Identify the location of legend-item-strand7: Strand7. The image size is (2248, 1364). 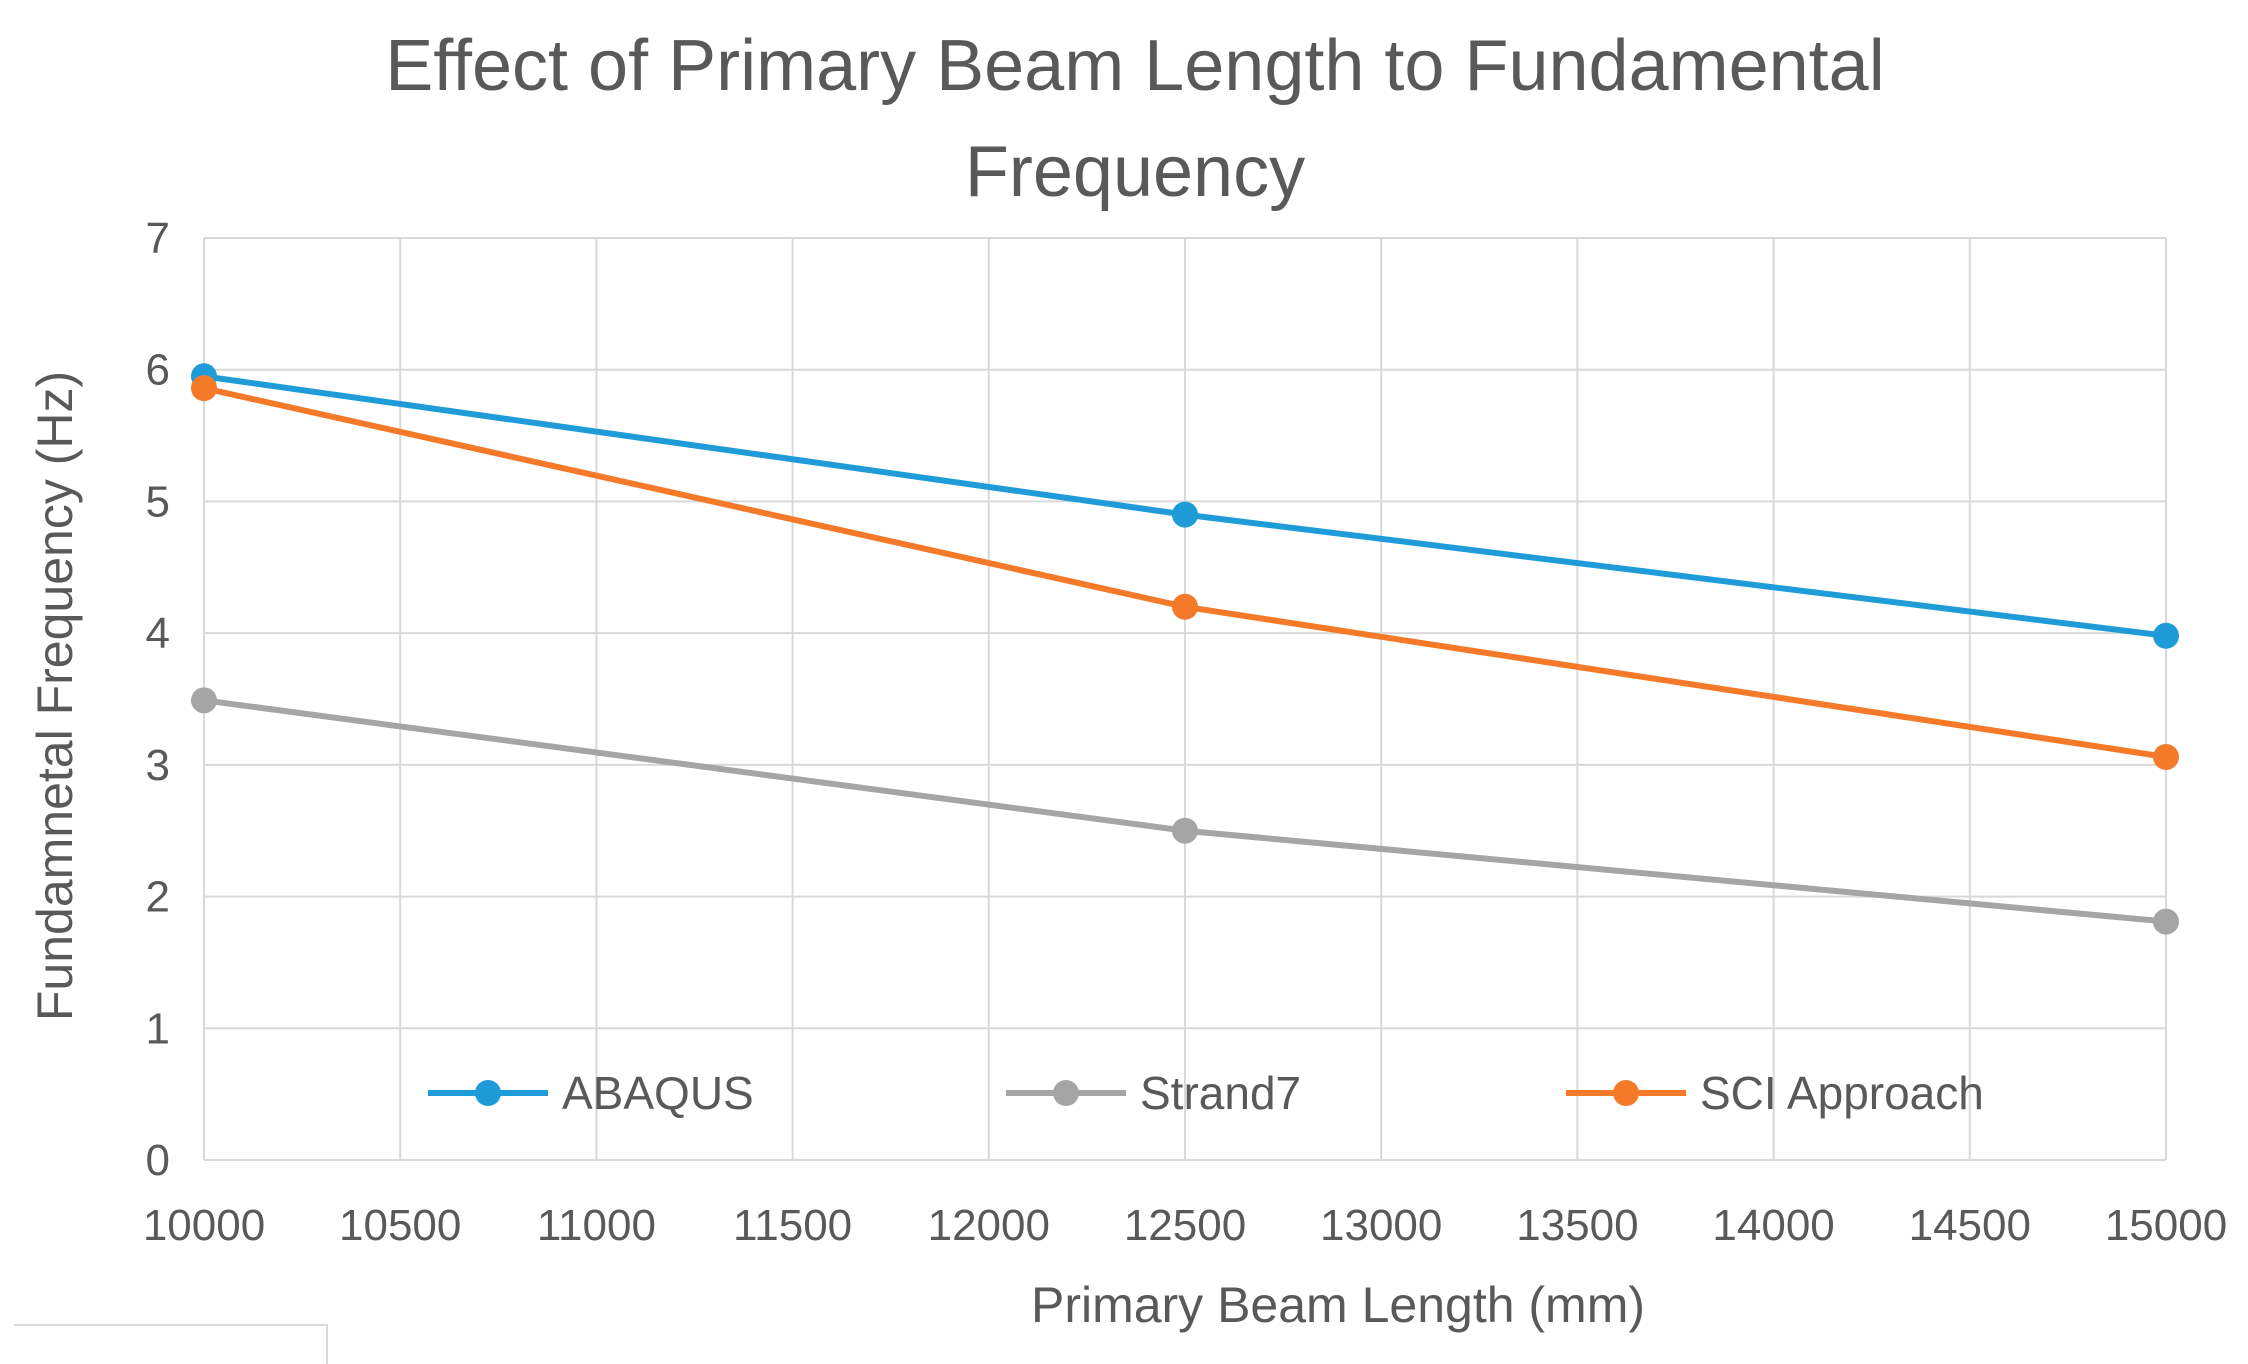
(1153, 1093).